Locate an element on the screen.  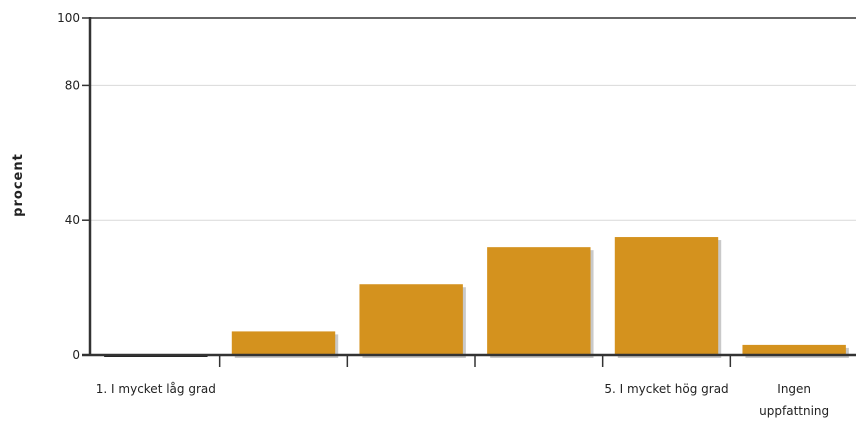
x-category-label: 1. I mycket låg grad is located at coordinates (156, 389).